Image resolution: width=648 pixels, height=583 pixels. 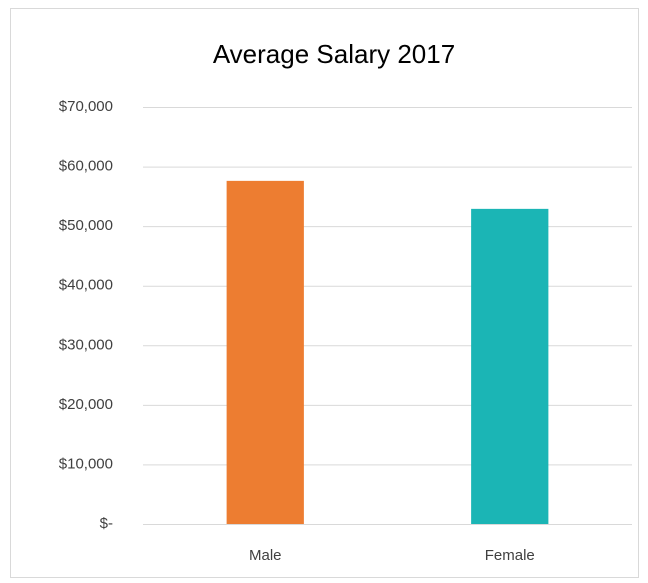 What do you see at coordinates (86, 166) in the screenshot?
I see `y-tick-label: $60,000` at bounding box center [86, 166].